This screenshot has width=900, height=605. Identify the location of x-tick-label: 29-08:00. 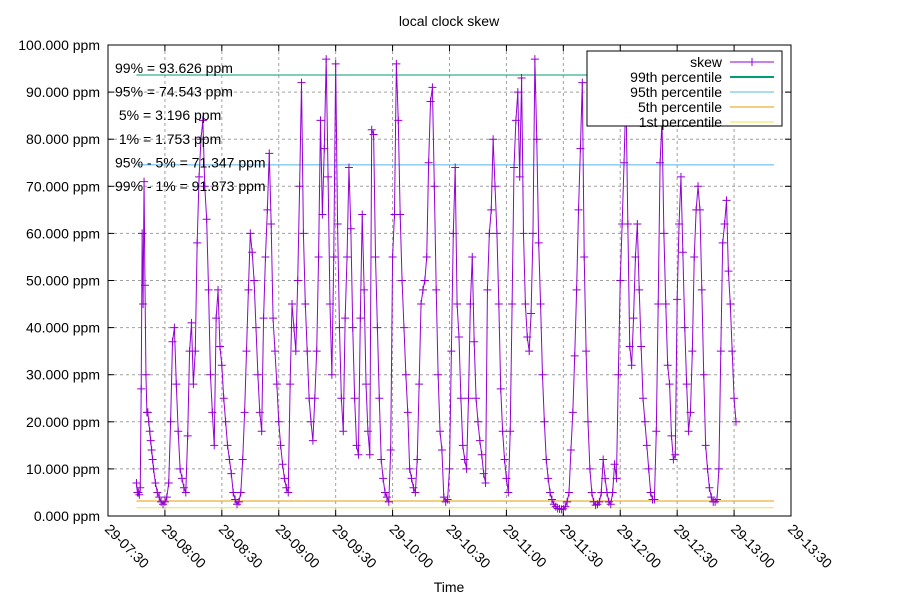
(184, 546).